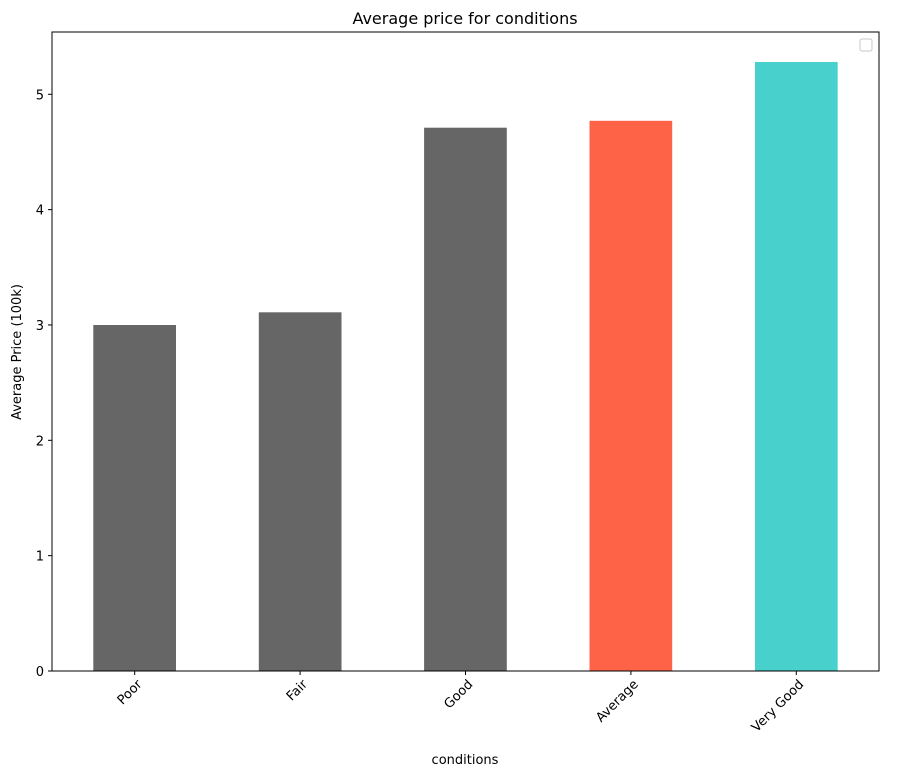 This screenshot has height=780, width=923. Describe the element at coordinates (40, 211) in the screenshot. I see `y-tick-label: 4` at that location.